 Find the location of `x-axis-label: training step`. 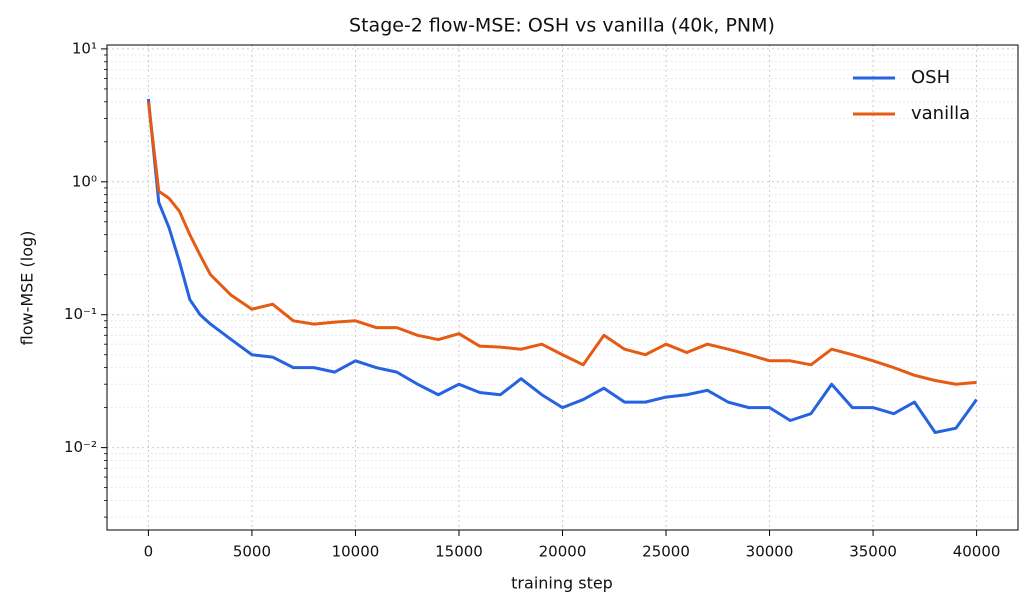

x-axis-label: training step is located at coordinates (562, 583).